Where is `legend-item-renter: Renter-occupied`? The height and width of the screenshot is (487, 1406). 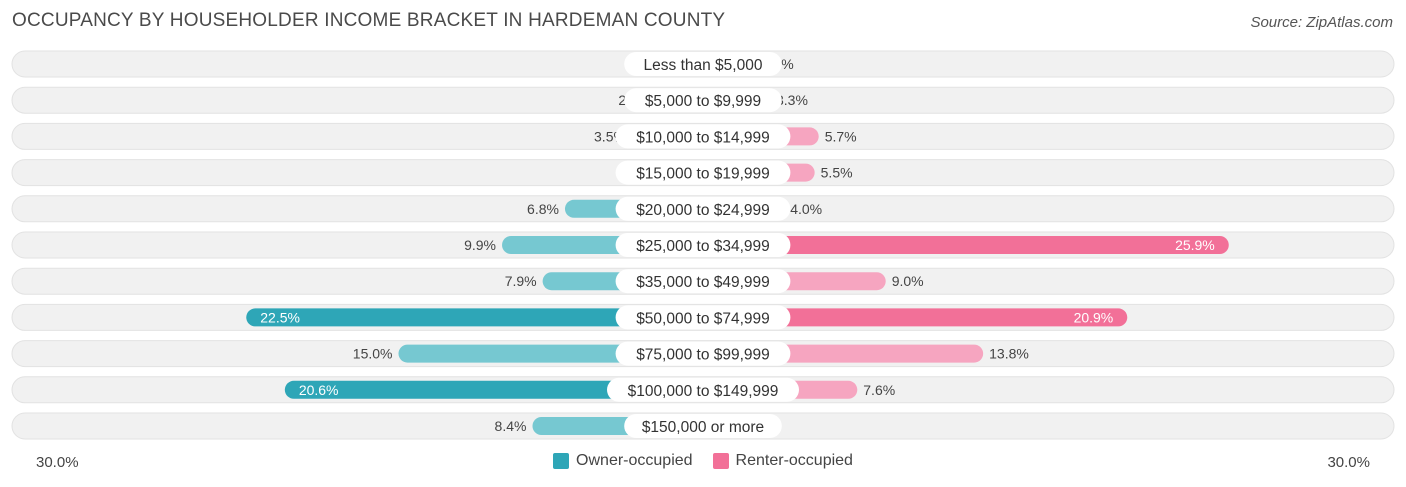
legend-item-renter: Renter-occupied is located at coordinates (782, 461).